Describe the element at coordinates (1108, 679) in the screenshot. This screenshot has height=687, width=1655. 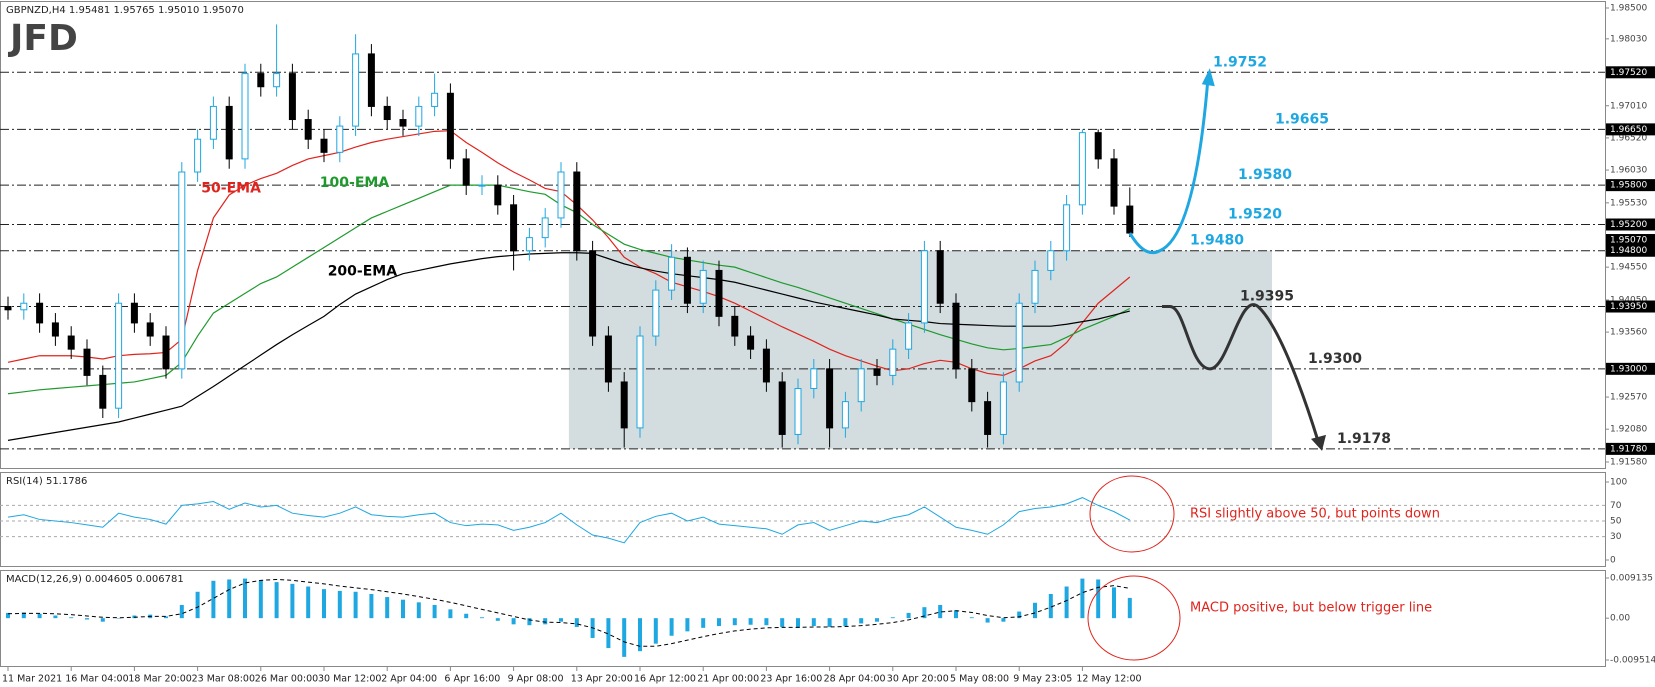
I see `x-tick-label: 12 May 12:00` at that location.